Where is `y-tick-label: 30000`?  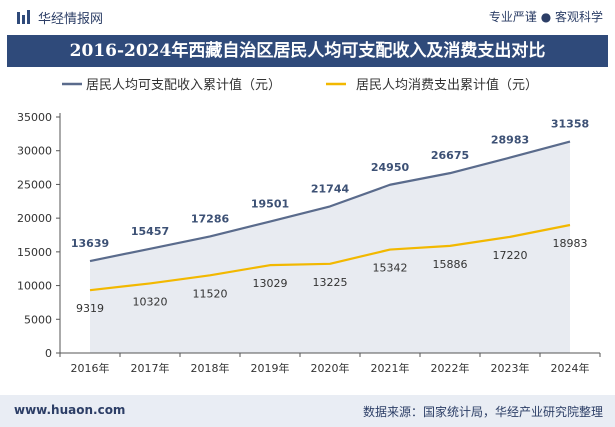 y-tick-label: 30000 is located at coordinates (34, 151).